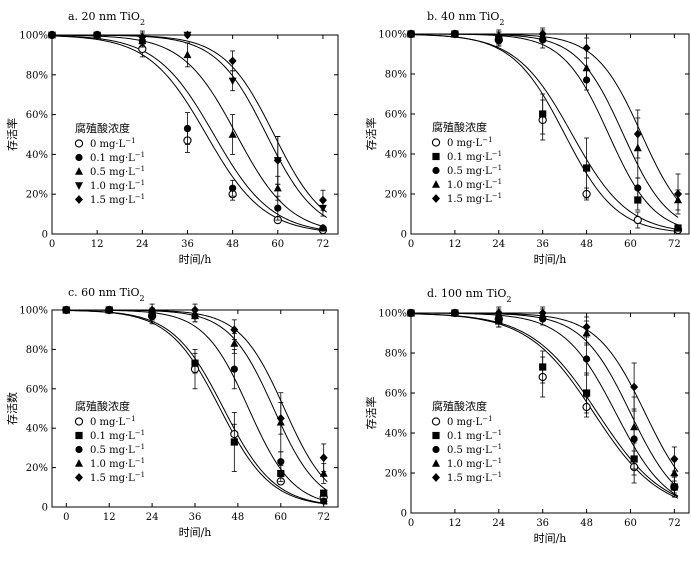 Image resolution: width=691 pixels, height=561 pixels. I want to click on x-tick-label: 24, so click(152, 517).